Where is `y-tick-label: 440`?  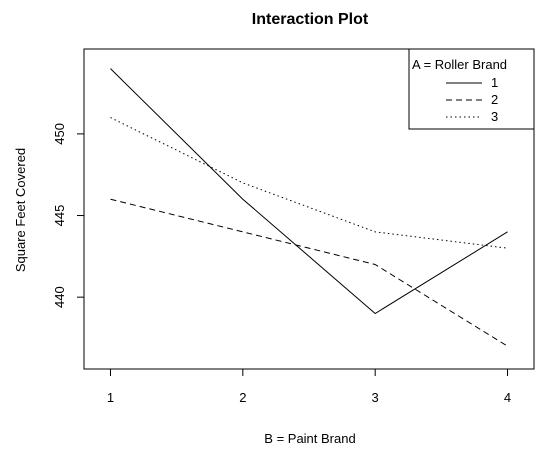 y-tick-label: 440 is located at coordinates (59, 297).